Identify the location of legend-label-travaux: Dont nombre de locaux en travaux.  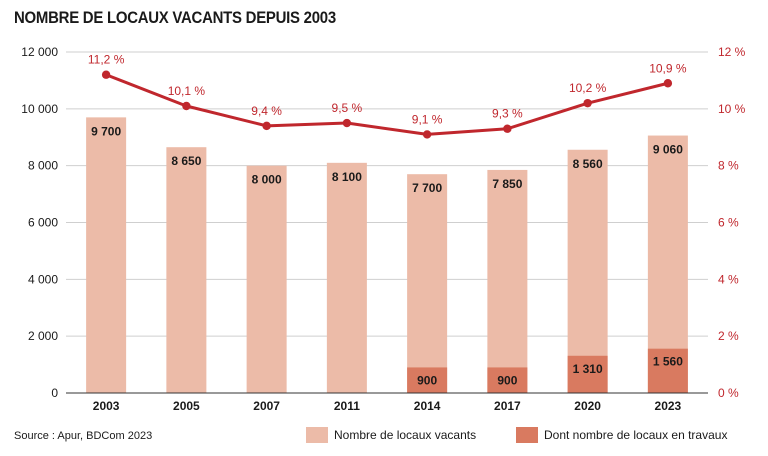
(636, 435).